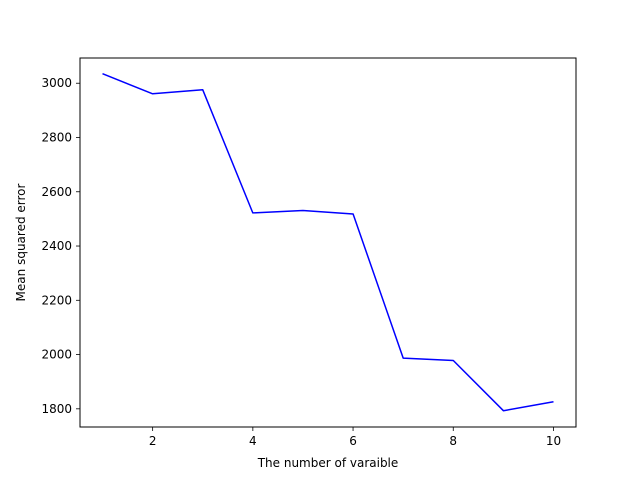 The width and height of the screenshot is (640, 480). I want to click on x-ticks: 2 4 6 8 10, so click(355, 437).